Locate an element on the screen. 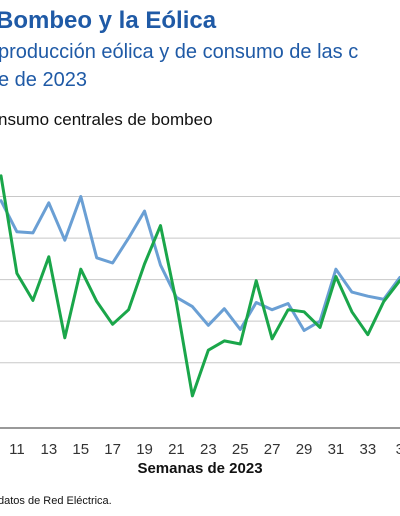  source-note: datos de Red Eléctrica. is located at coordinates (56, 501).